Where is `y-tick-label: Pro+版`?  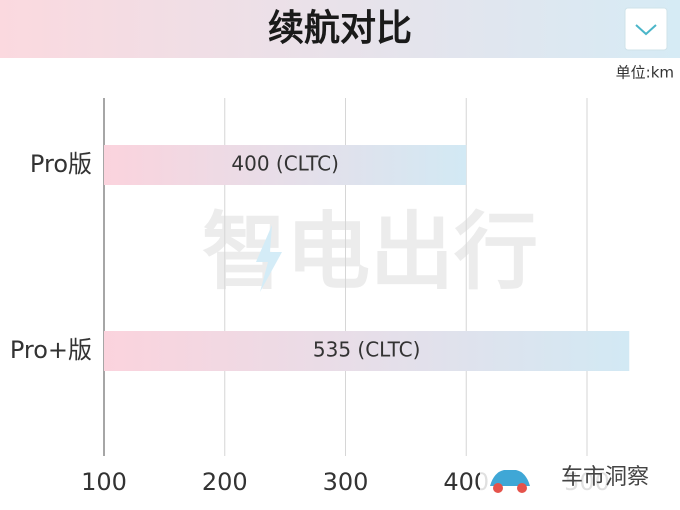 y-tick-label: Pro+版 is located at coordinates (51, 350).